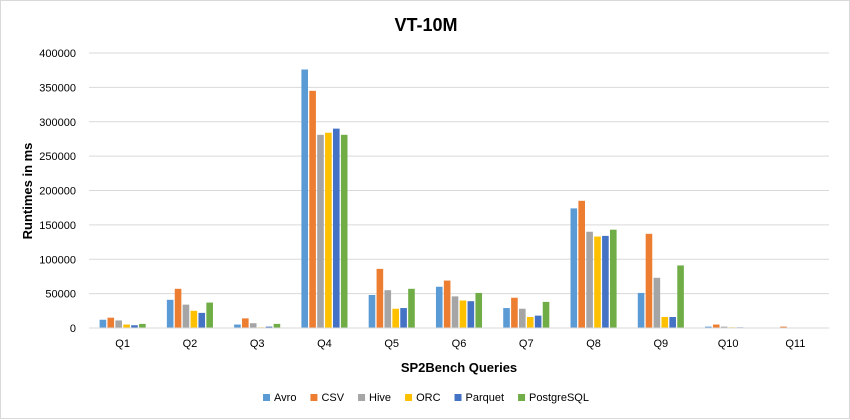 The width and height of the screenshot is (850, 420). I want to click on x-tick-label: Q6, so click(459, 344).